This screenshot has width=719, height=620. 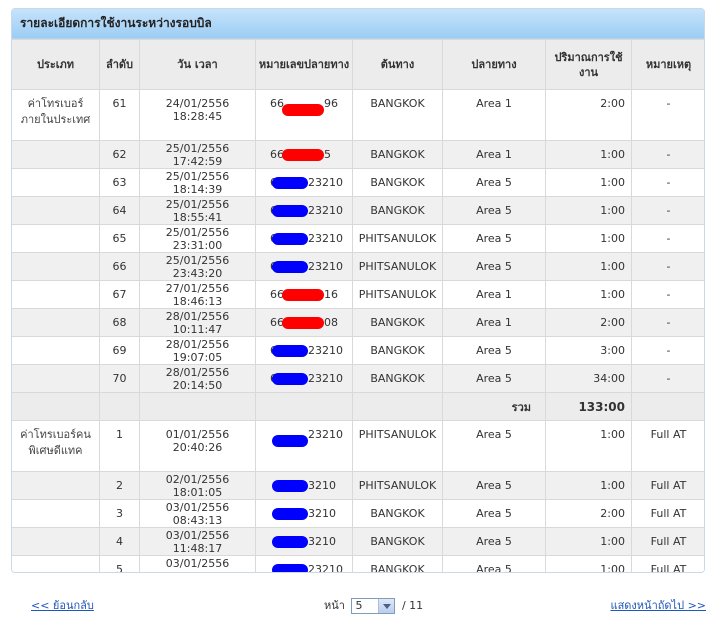 I want to click on phone-prefix: 66, so click(x=277, y=294).